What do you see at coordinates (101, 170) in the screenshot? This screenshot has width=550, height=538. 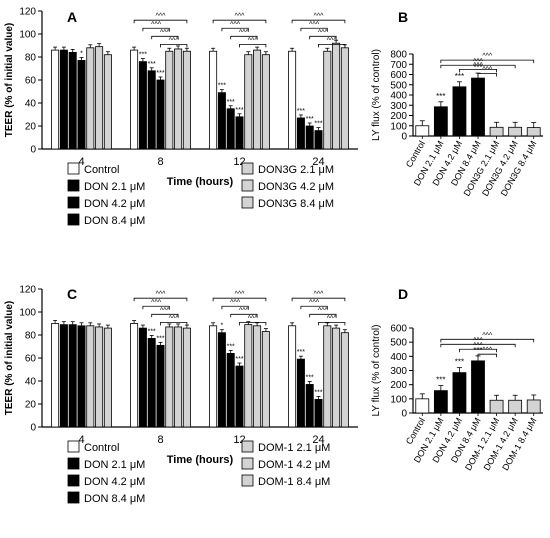 I see `legend-label: Control` at bounding box center [101, 170].